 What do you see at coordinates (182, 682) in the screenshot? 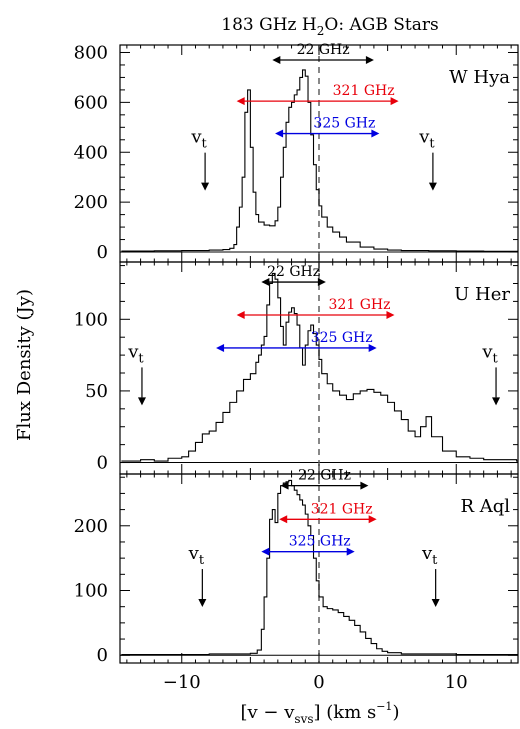
I see `x-tick-label: −10` at bounding box center [182, 682].